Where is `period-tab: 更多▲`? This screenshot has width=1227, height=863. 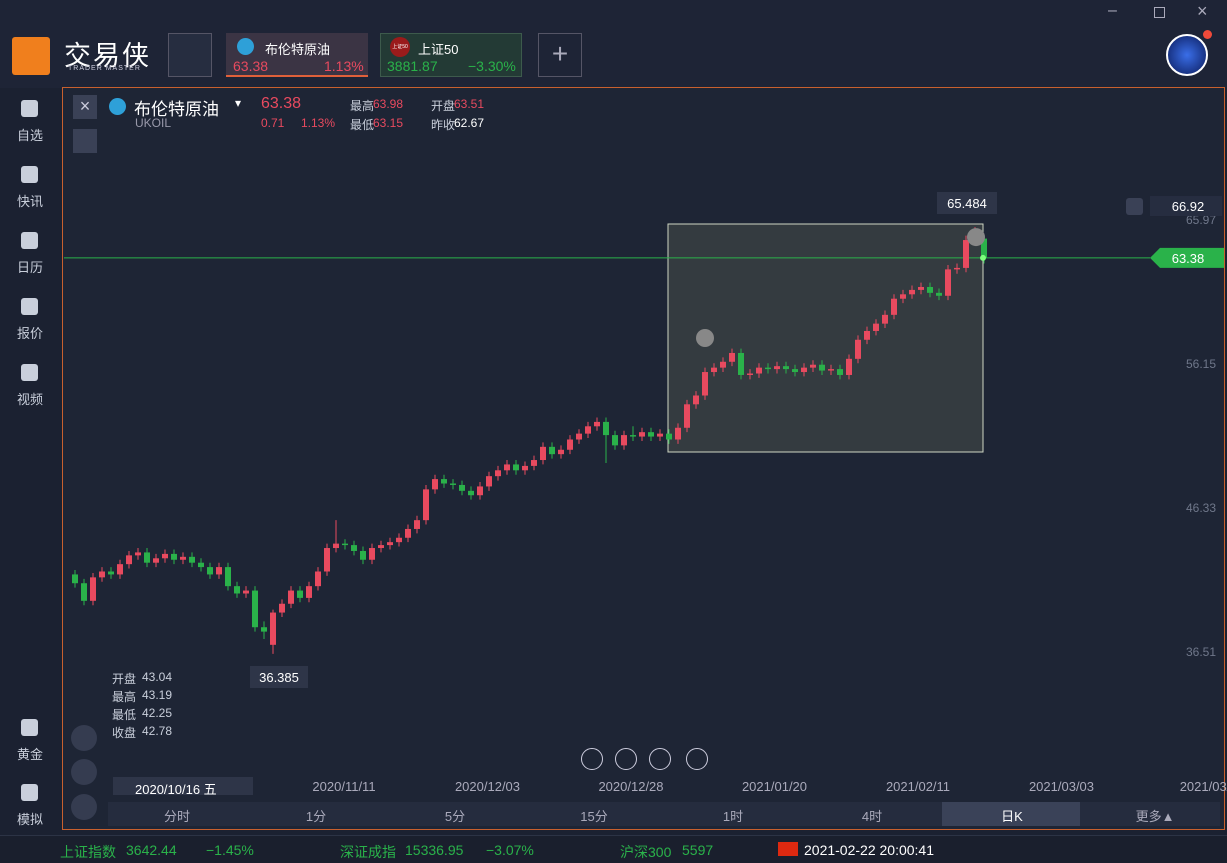 period-tab: 更多▲ is located at coordinates (1155, 816).